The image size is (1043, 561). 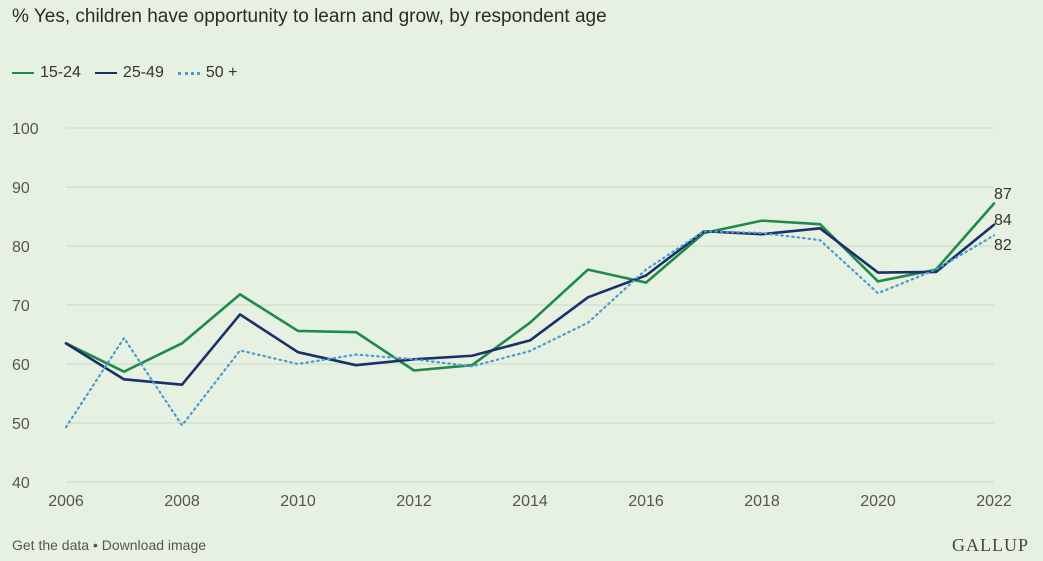 What do you see at coordinates (994, 501) in the screenshot?
I see `x-tick-label: 2022` at bounding box center [994, 501].